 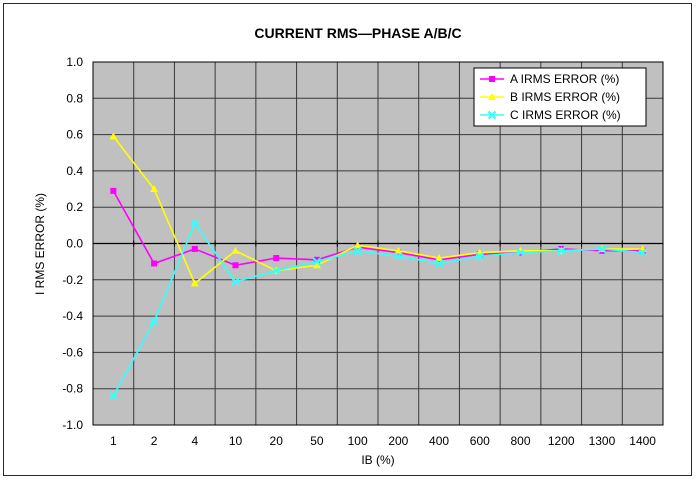 I want to click on x-tick-label: 10, so click(x=236, y=441).